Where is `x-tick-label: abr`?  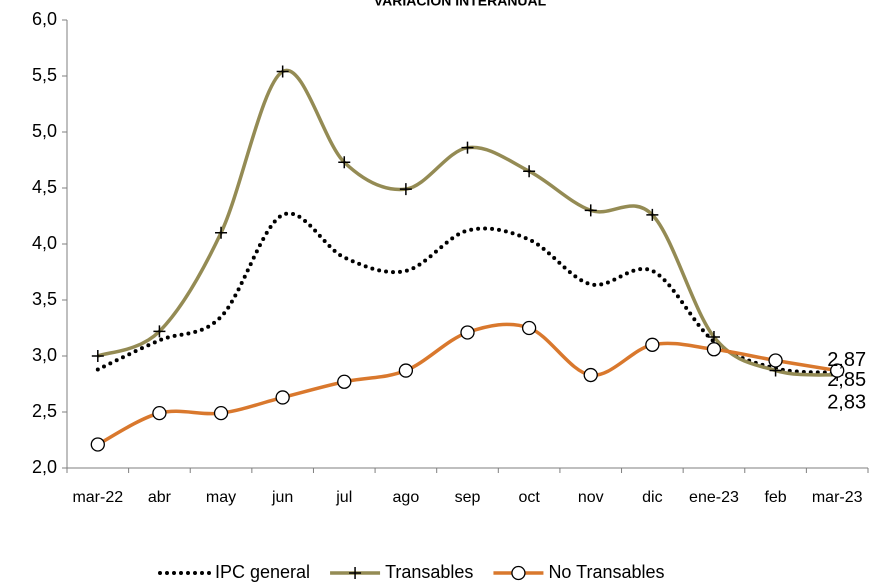
x-tick-label: abr is located at coordinates (160, 497).